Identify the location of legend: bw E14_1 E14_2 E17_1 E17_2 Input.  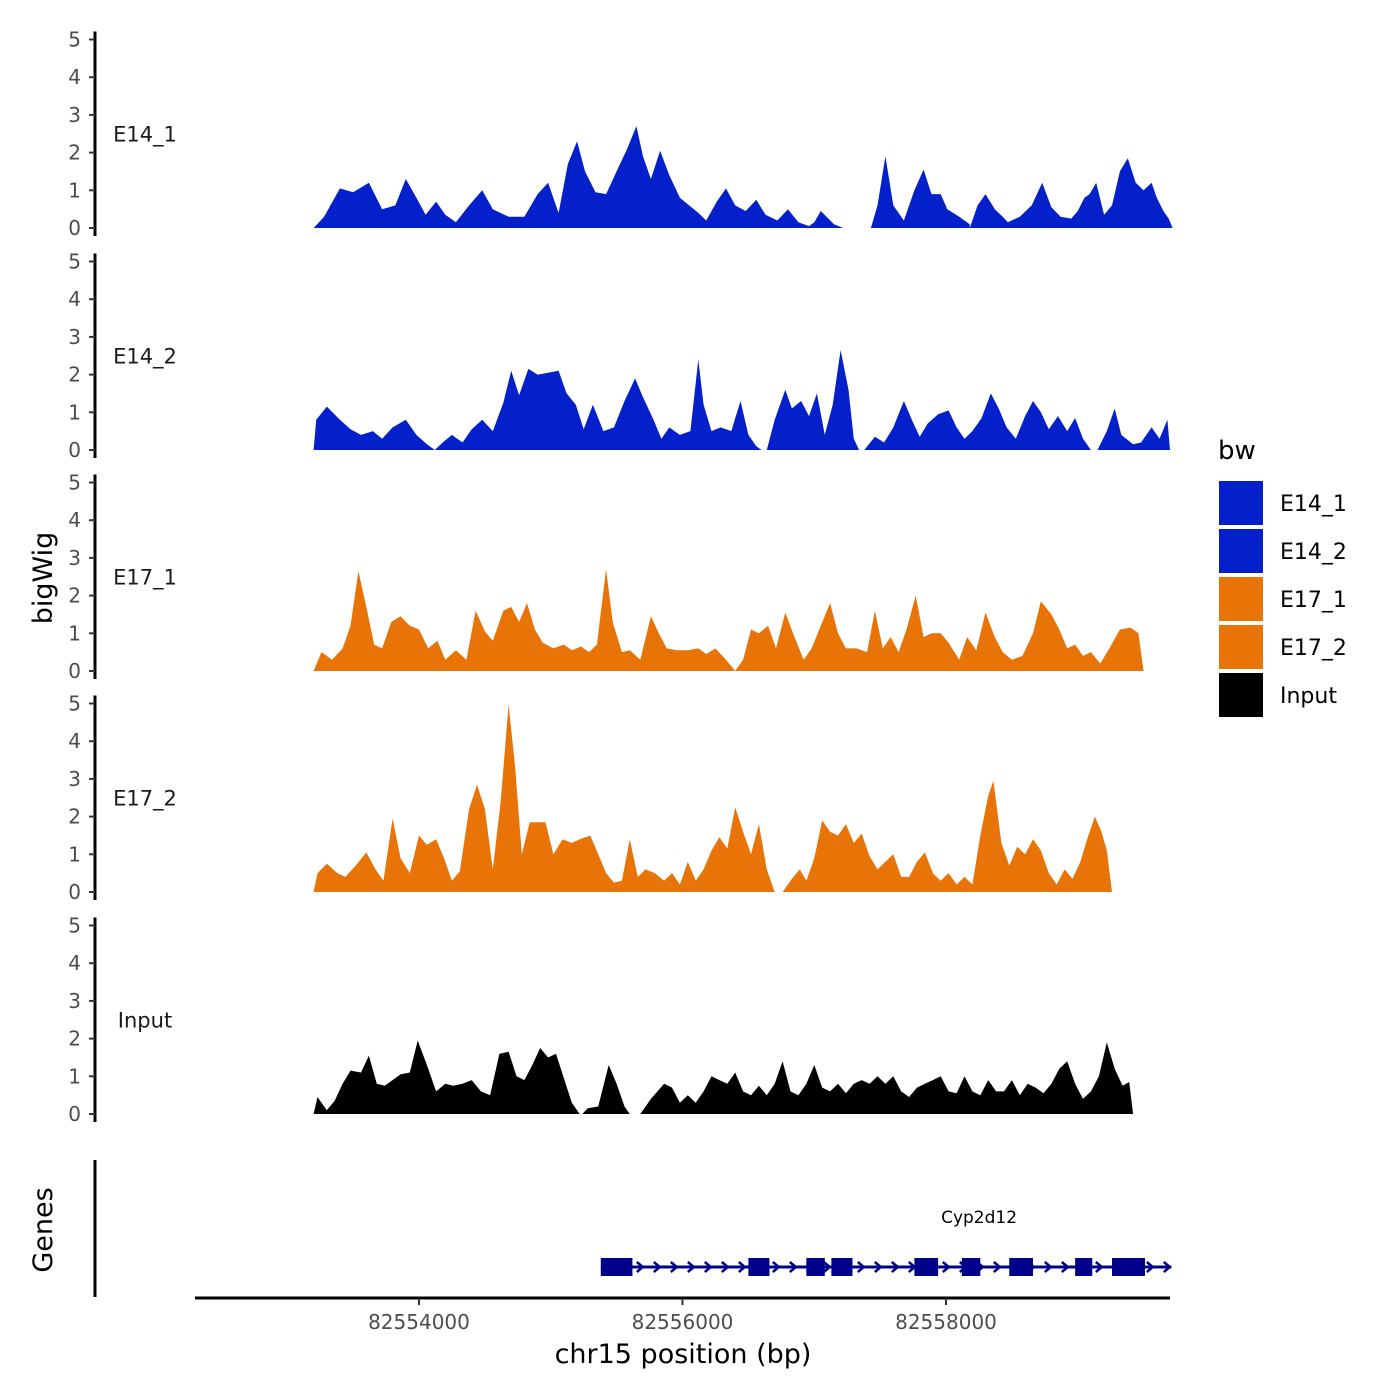
(1282, 577).